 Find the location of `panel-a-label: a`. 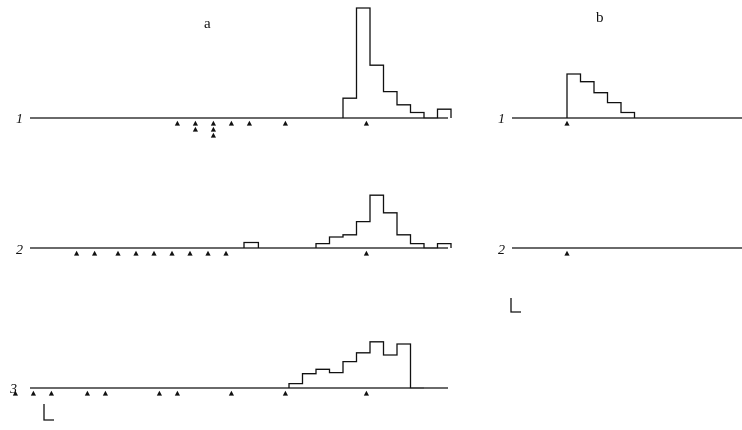

panel-a-label: a is located at coordinates (207, 24).